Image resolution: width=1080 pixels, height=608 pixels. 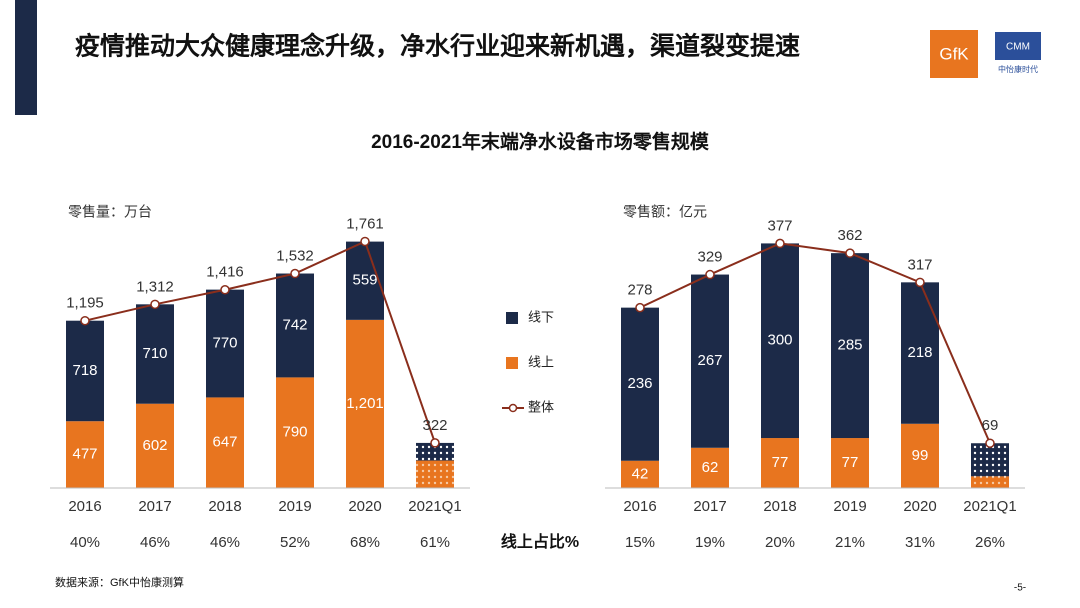 What do you see at coordinates (1018, 69) in the screenshot?
I see `cmm-logo-sub: 中怡康时代` at bounding box center [1018, 69].